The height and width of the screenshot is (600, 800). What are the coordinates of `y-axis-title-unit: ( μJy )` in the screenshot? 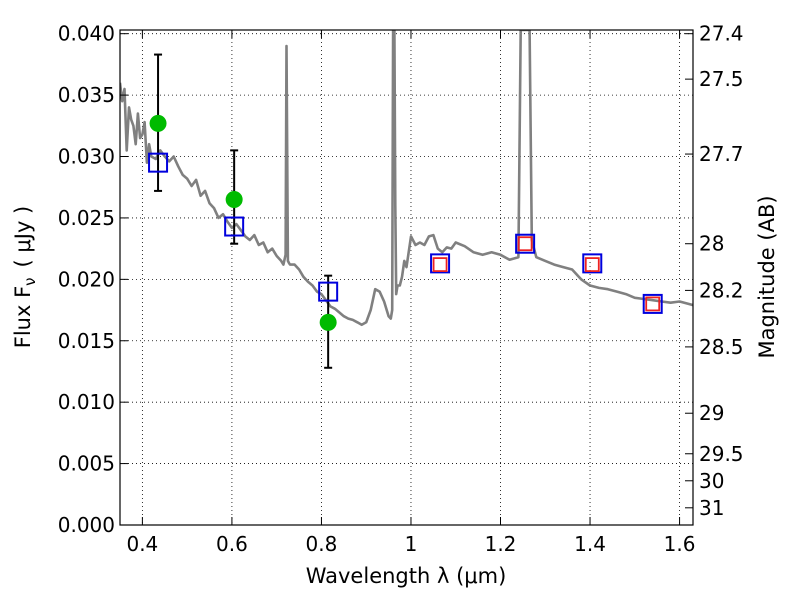 It's located at (23, 237).